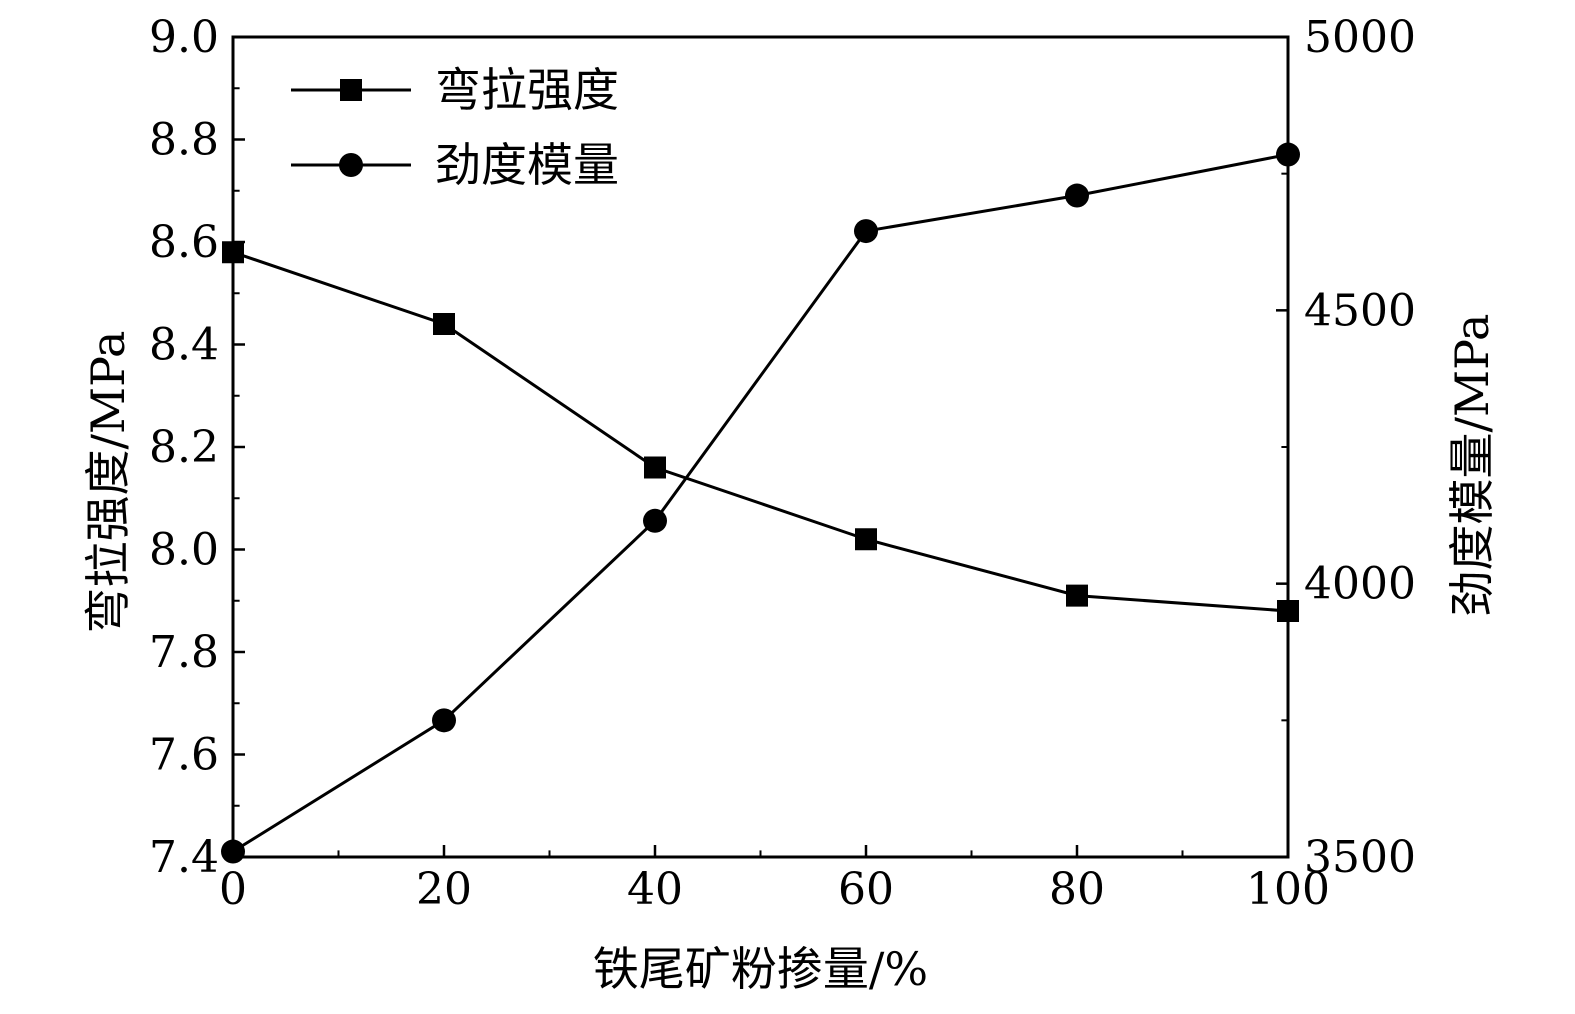  Describe the element at coordinates (655, 889) in the screenshot. I see `x-tick-label: 40` at that location.